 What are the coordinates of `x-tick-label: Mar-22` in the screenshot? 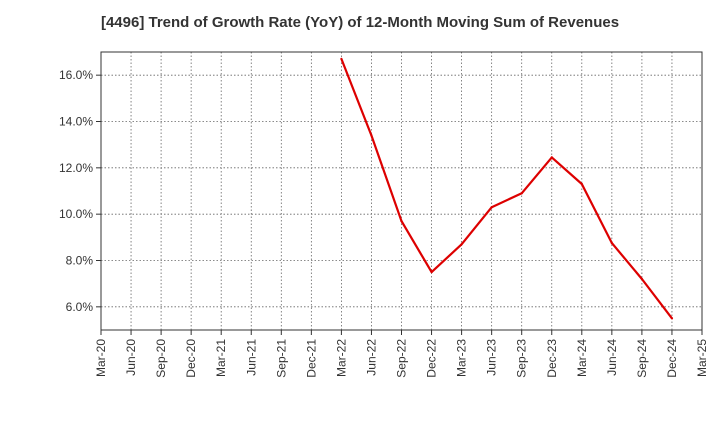 It's located at (341, 358).